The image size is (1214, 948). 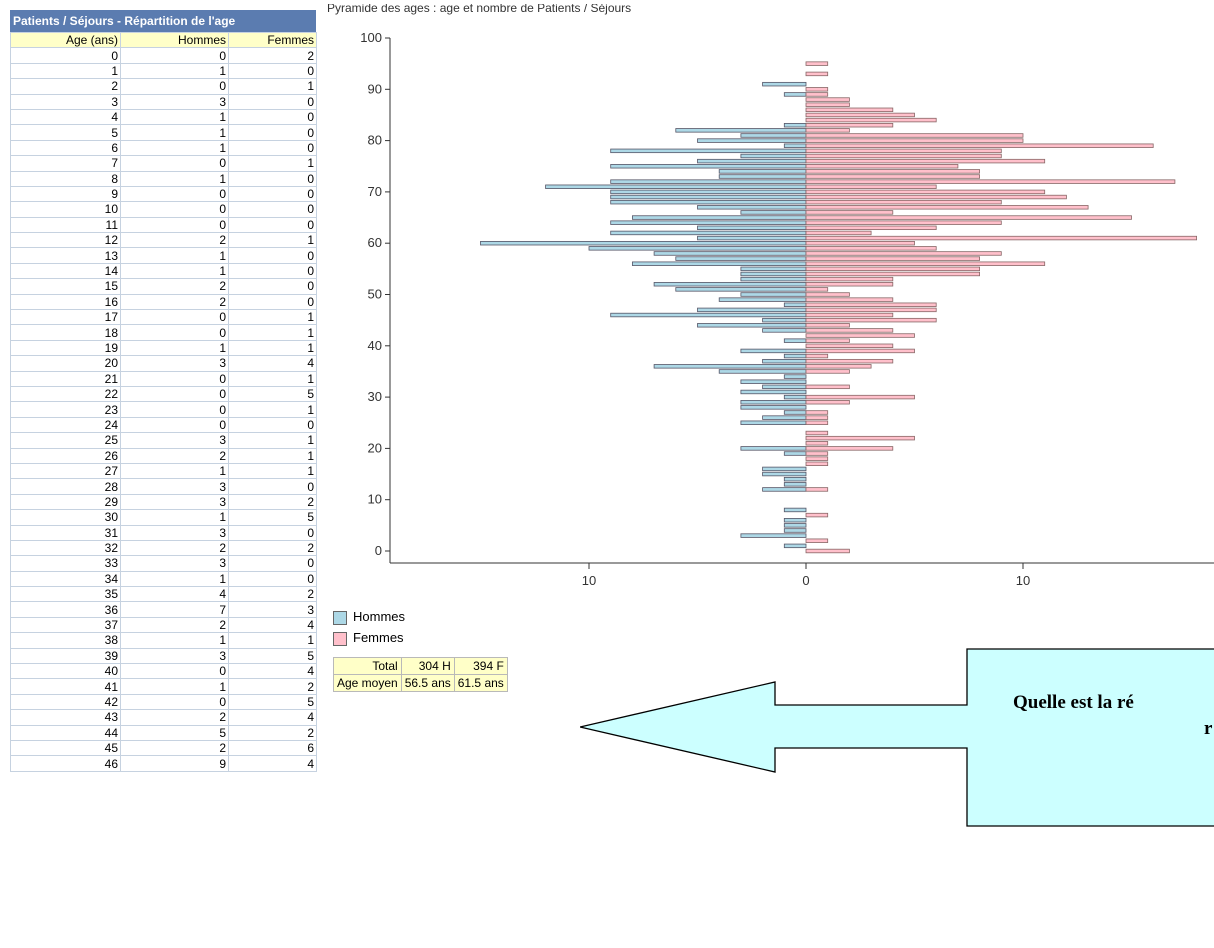 What do you see at coordinates (174, 486) in the screenshot?
I see `cell-hommes: 3` at bounding box center [174, 486].